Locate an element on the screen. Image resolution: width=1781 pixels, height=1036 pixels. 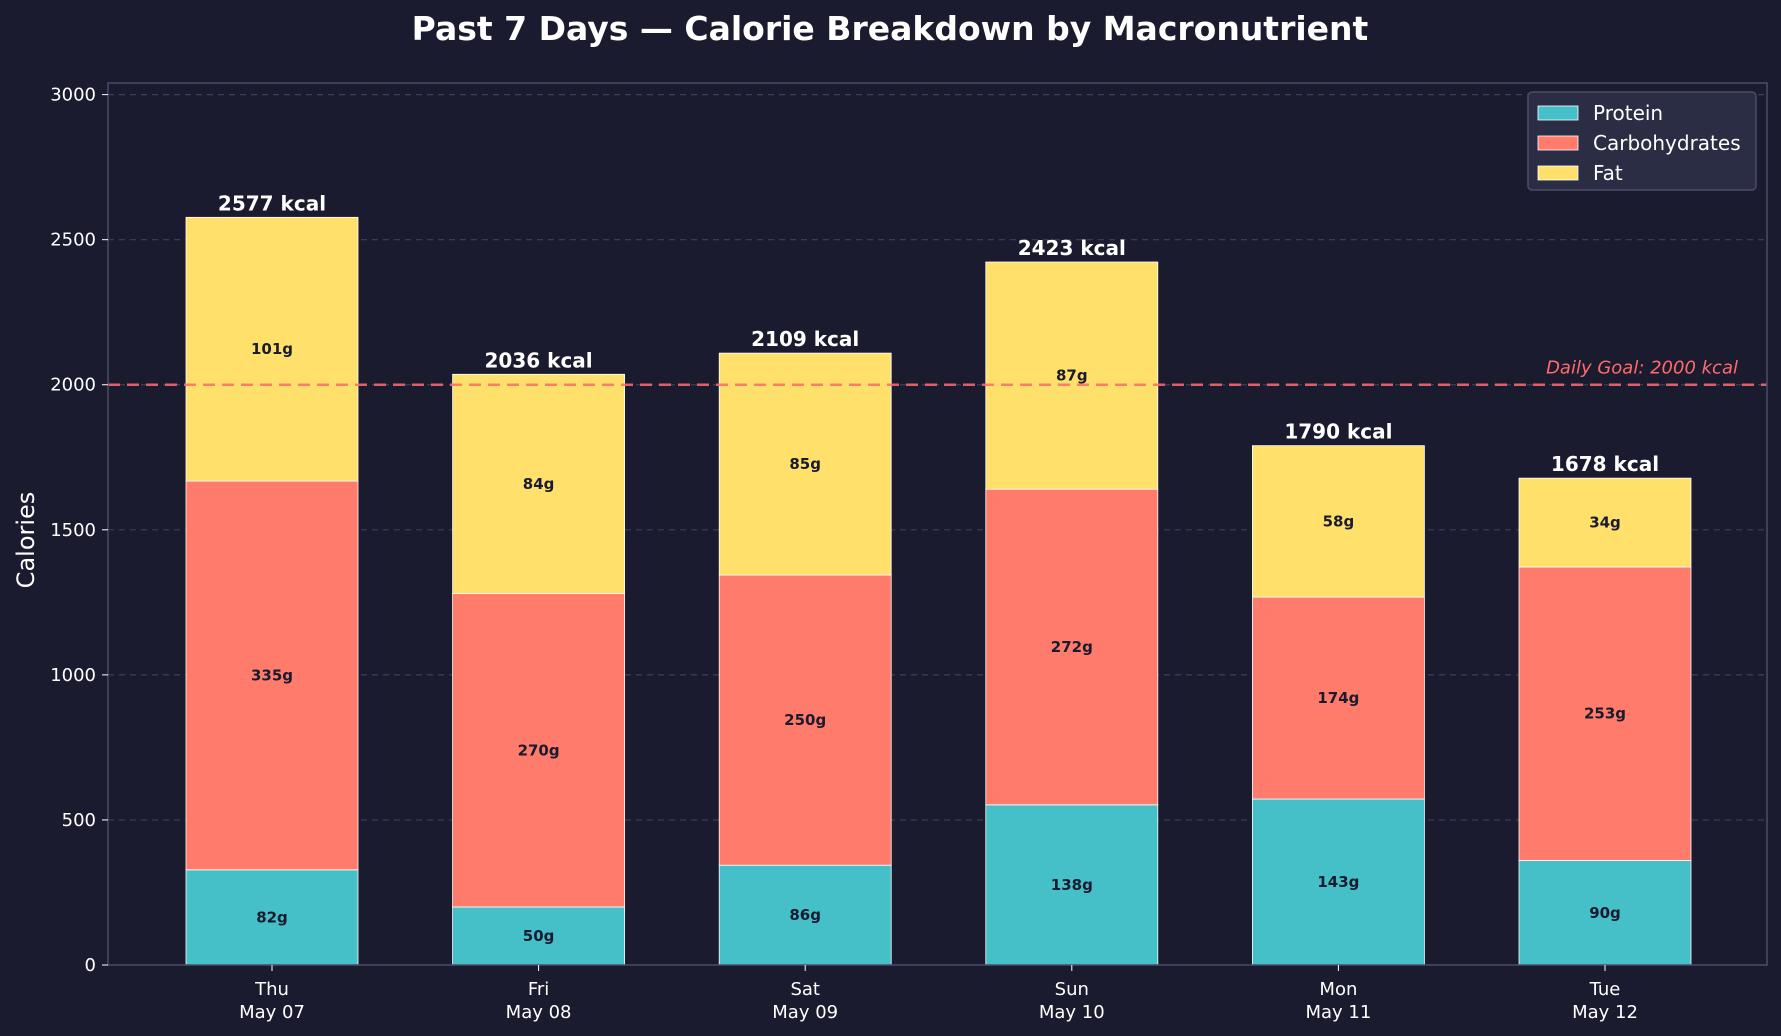
segment-label: 85g is located at coordinates (805, 464).